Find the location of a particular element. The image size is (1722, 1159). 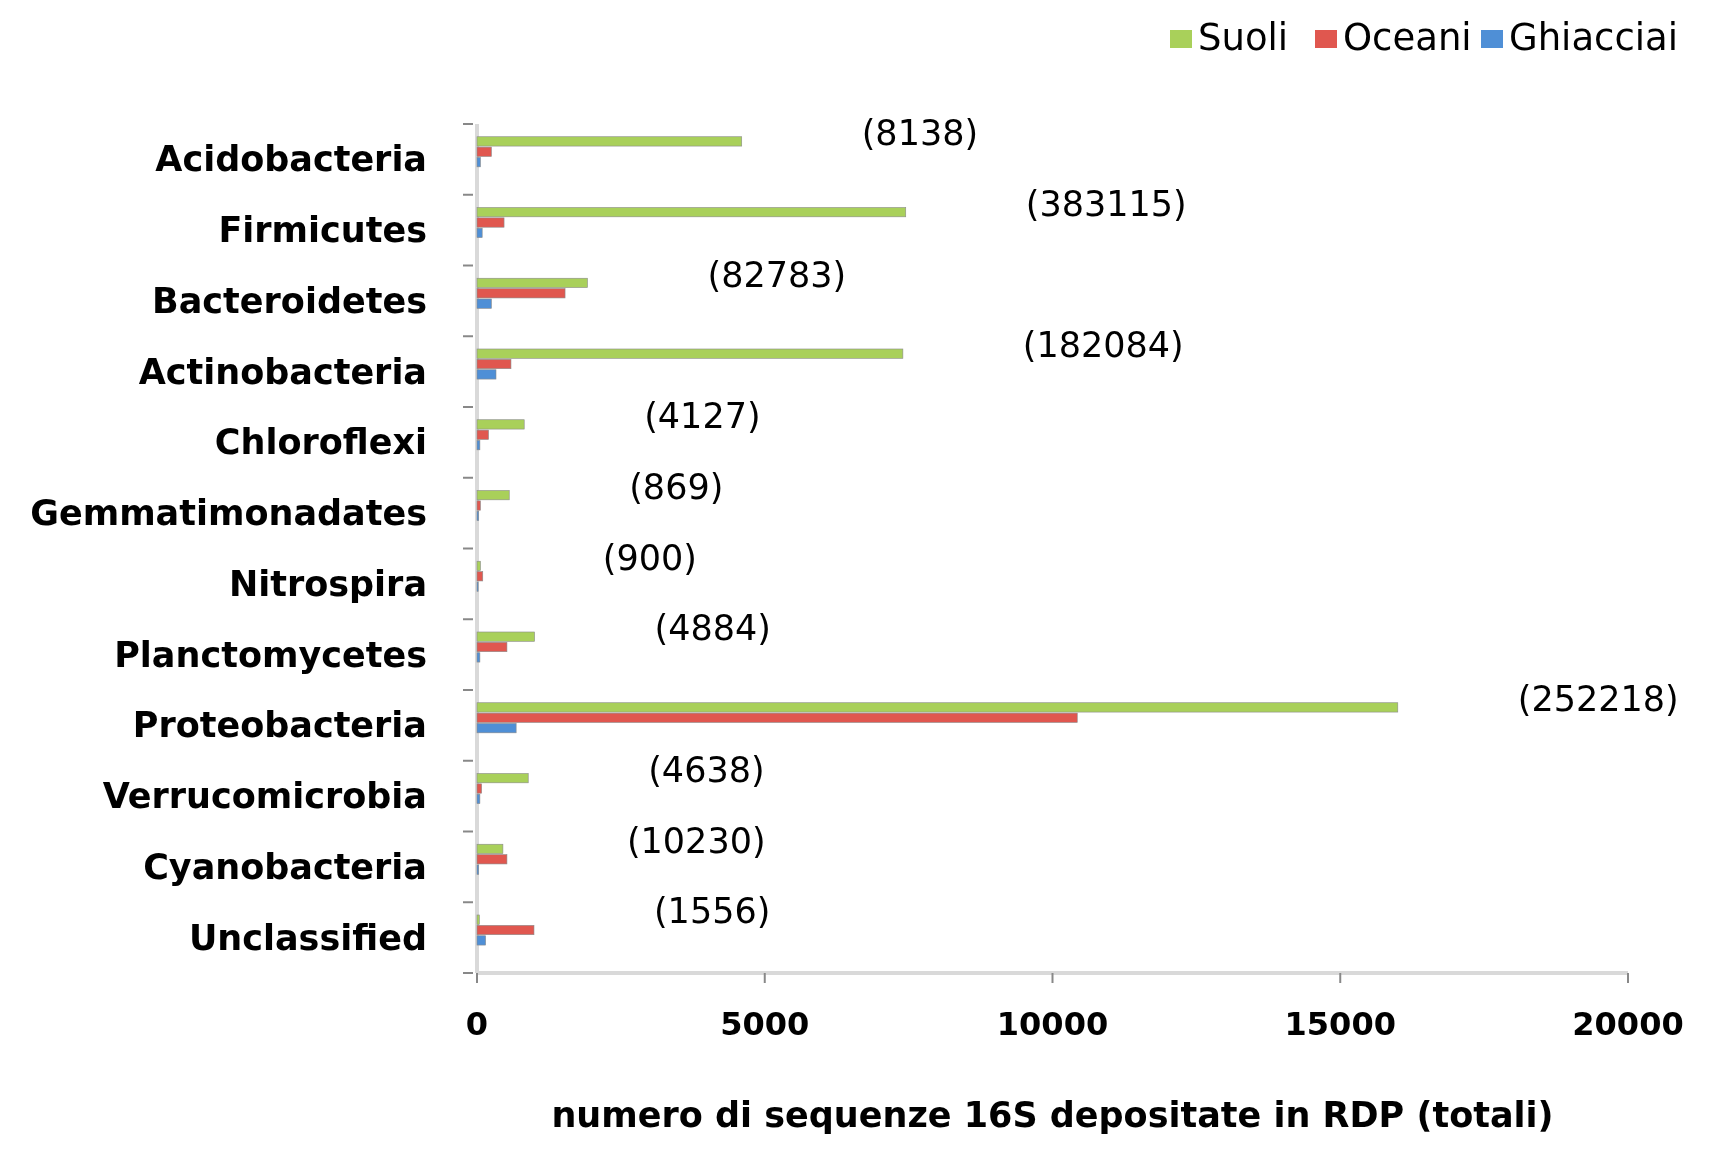

x-tick-label: 5000 is located at coordinates (765, 1024).